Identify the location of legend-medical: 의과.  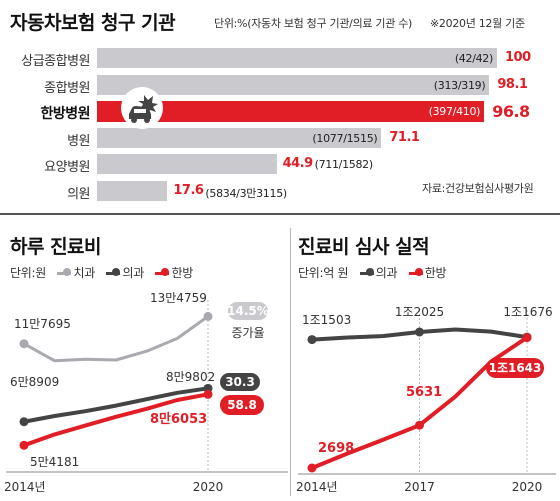
(133, 273).